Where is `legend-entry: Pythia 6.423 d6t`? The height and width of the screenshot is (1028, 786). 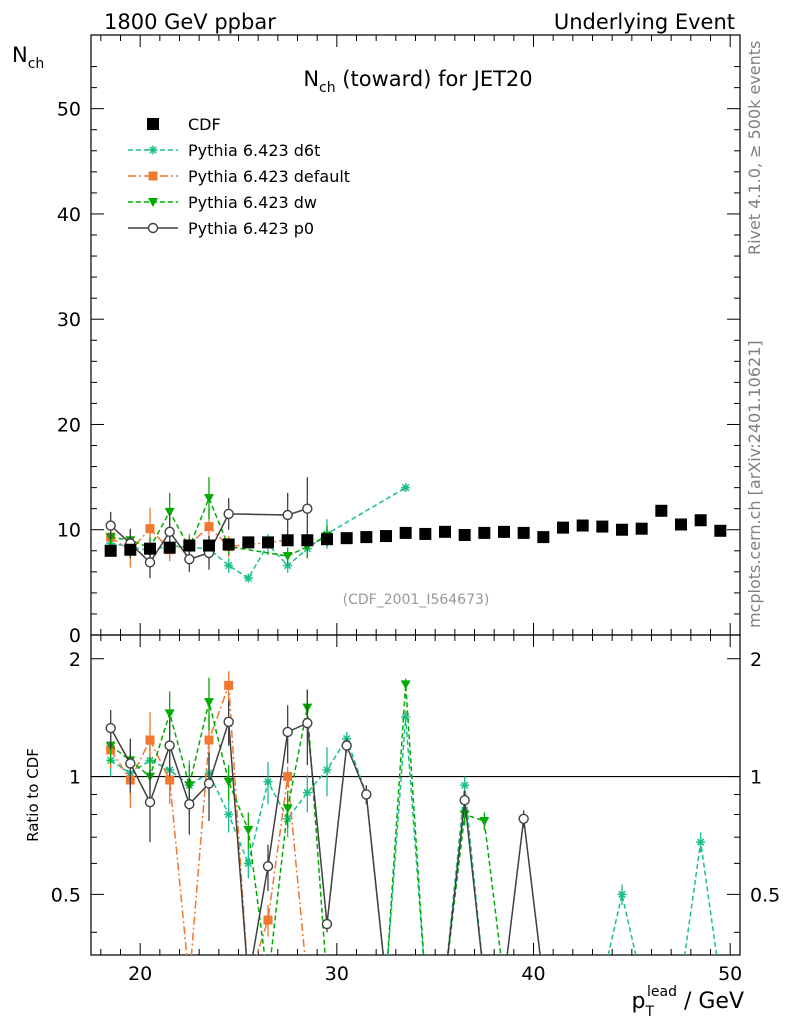 legend-entry: Pythia 6.423 d6t is located at coordinates (224, 150).